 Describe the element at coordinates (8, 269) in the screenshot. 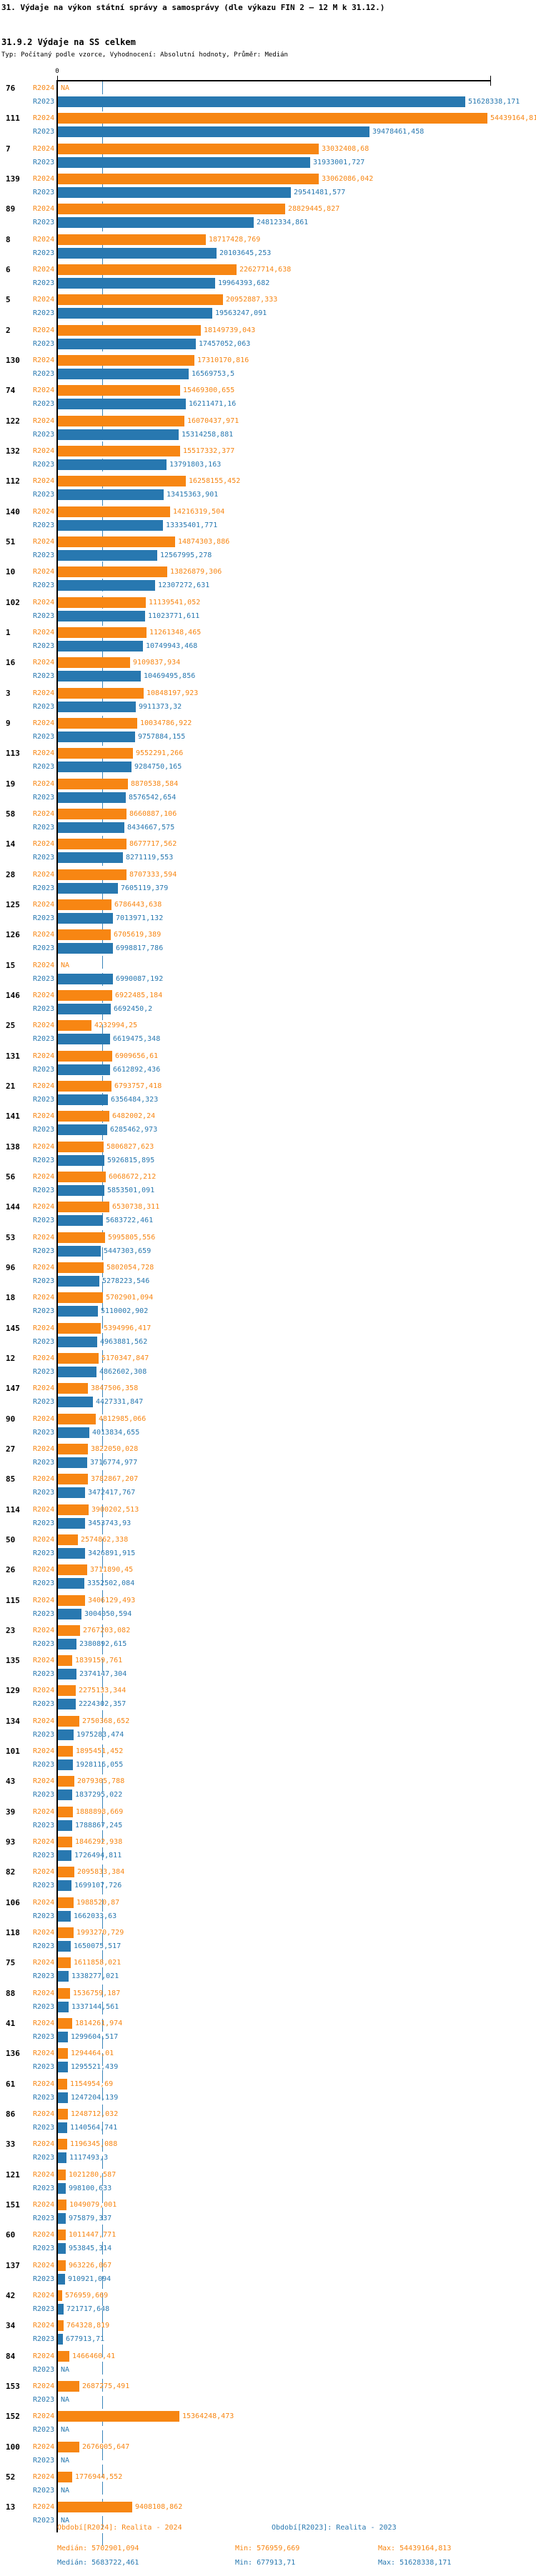

I see `group-id-label: 6` at that location.